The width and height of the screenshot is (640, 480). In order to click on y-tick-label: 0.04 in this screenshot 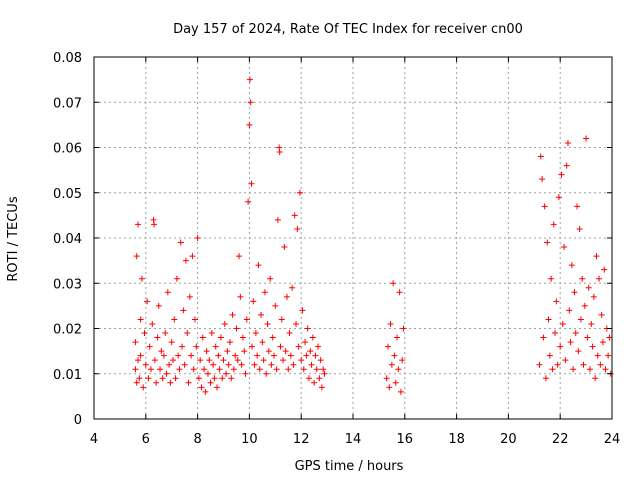, I will do `click(67, 239)`.